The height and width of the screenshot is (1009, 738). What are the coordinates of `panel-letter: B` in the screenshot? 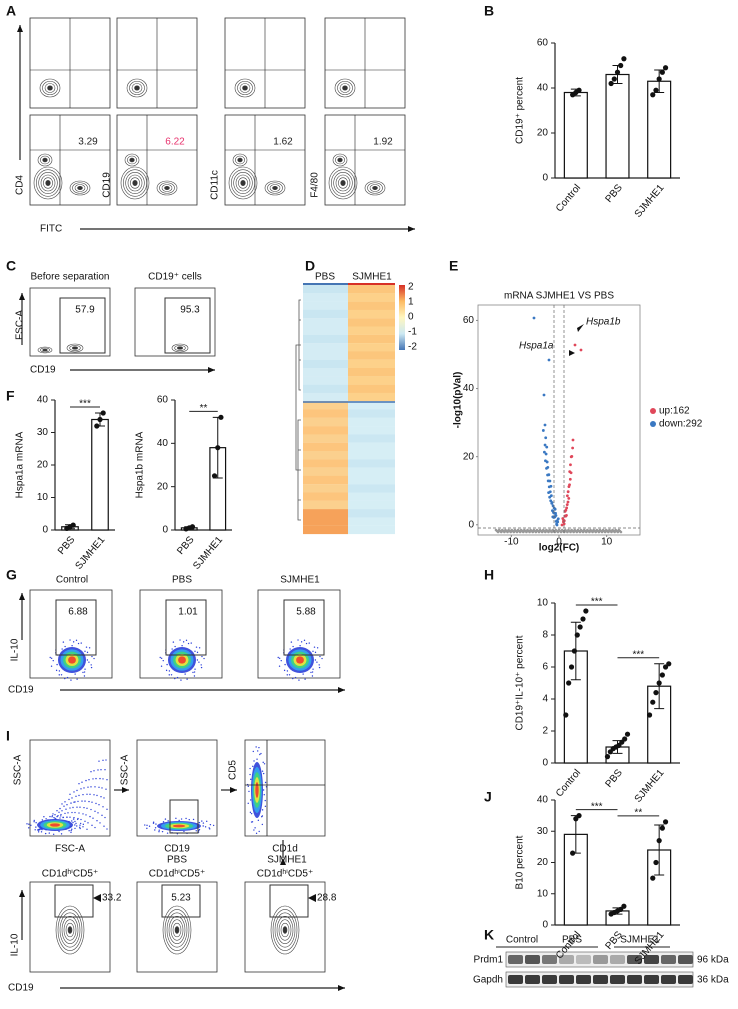 It's located at (489, 11).